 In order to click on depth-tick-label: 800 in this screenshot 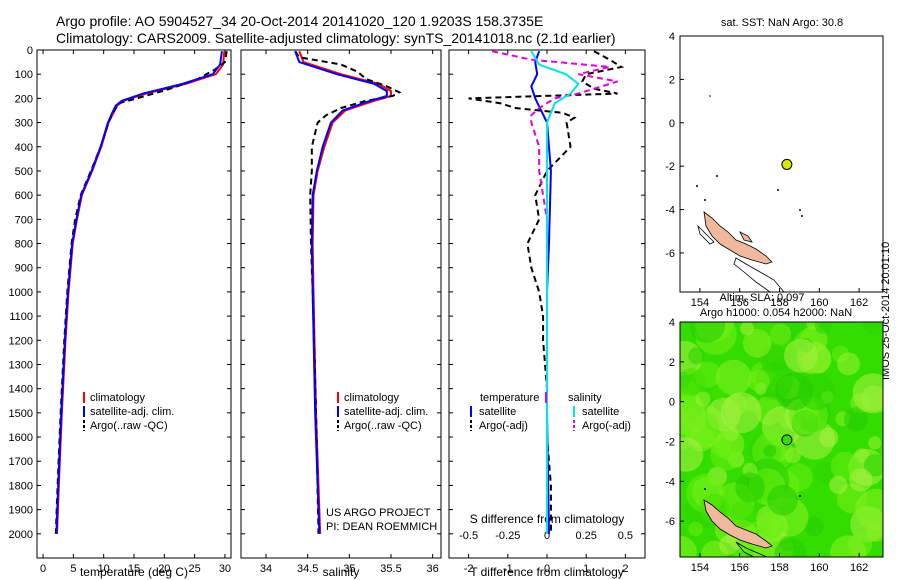, I will do `click(24, 245)`.